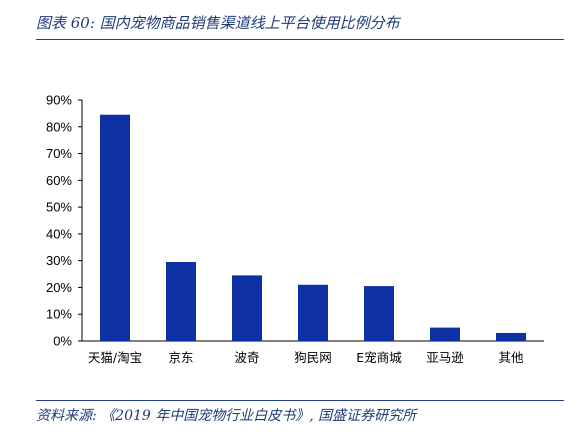 The image size is (573, 447). What do you see at coordinates (59, 100) in the screenshot?
I see `y-tick-label: 90%` at bounding box center [59, 100].